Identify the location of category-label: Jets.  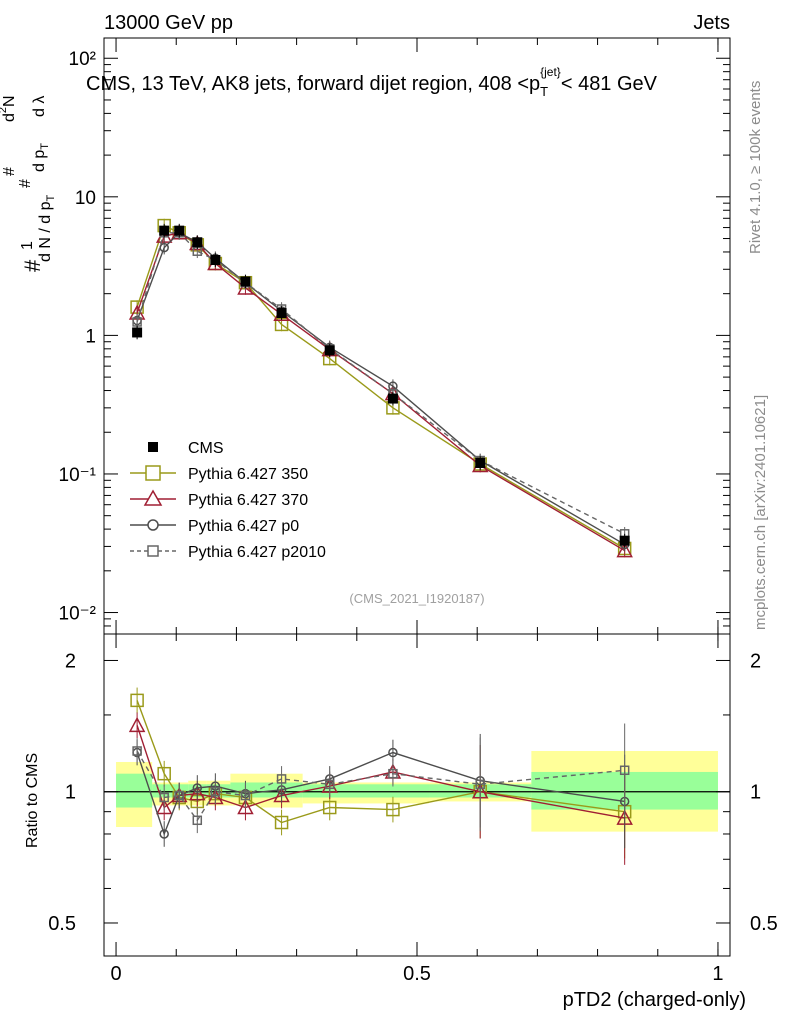
(711, 23).